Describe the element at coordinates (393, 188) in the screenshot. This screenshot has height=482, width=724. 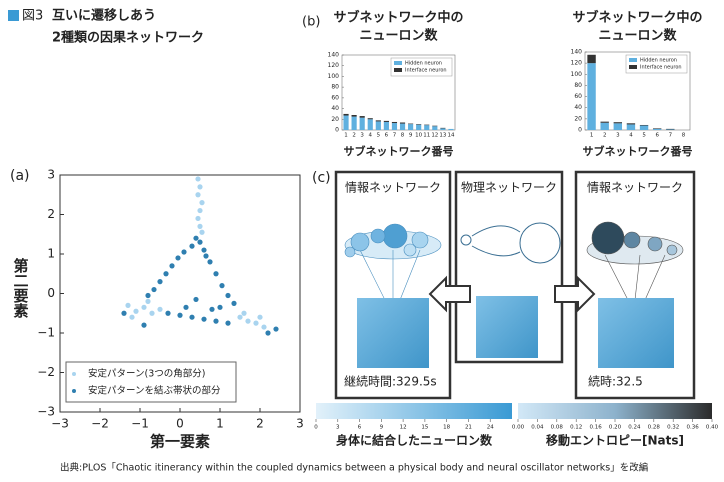
I see `box-title: 情報ネットワーク` at that location.